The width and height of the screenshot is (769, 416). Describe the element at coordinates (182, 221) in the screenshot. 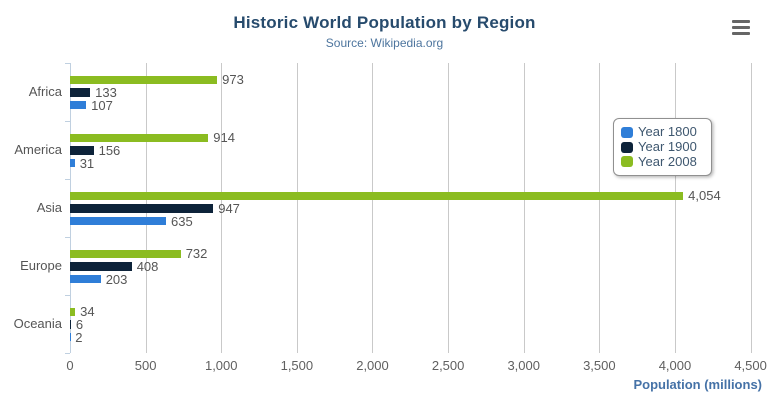

I see `value-label-year-1800-asia: 635` at that location.